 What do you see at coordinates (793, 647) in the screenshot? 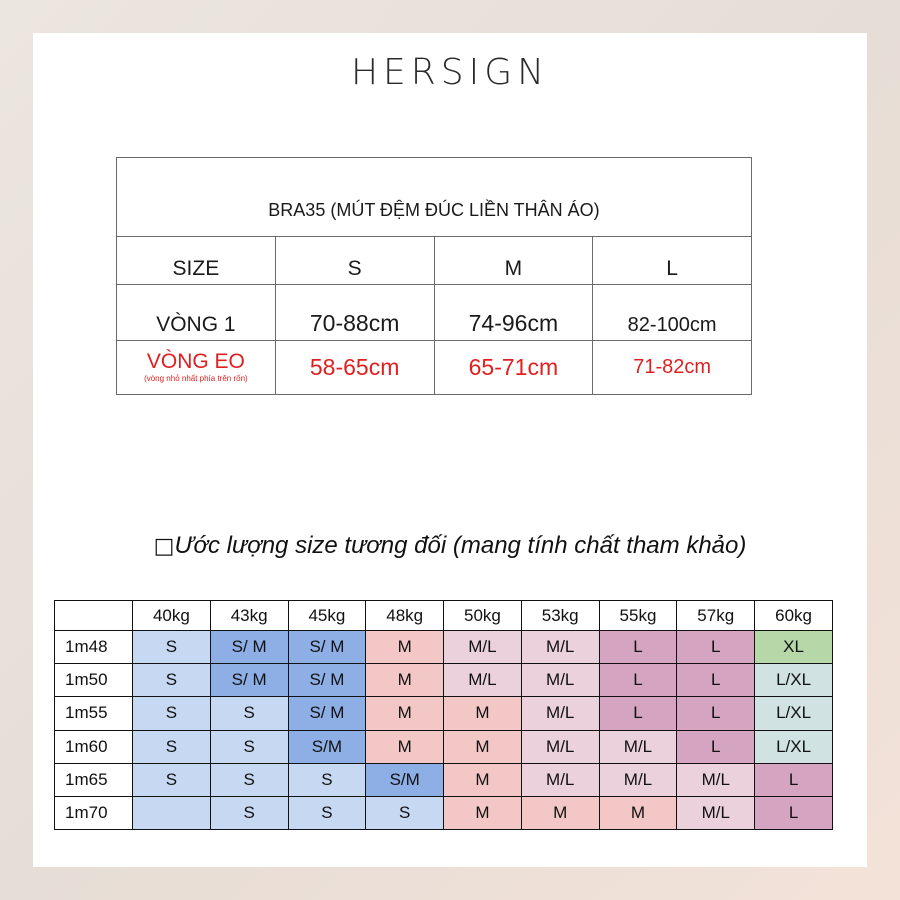
I see `size-cell: XL` at bounding box center [793, 647].